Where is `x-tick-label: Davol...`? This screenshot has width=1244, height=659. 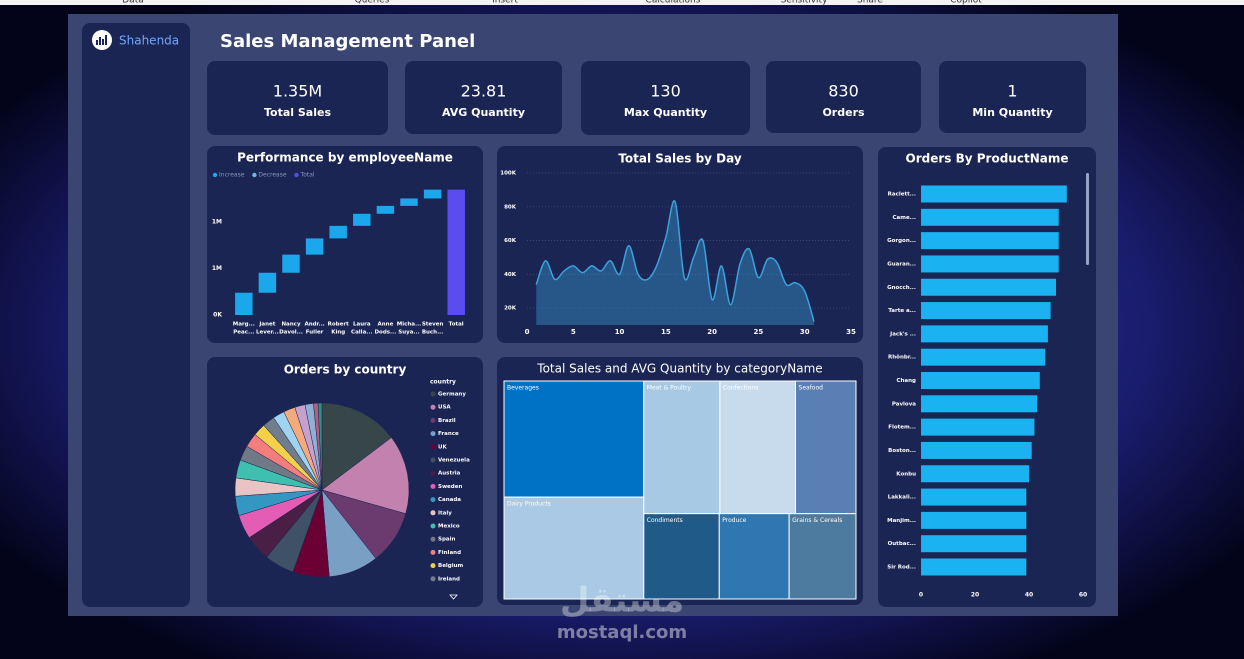
x-tick-label: Davol... is located at coordinates (291, 333).